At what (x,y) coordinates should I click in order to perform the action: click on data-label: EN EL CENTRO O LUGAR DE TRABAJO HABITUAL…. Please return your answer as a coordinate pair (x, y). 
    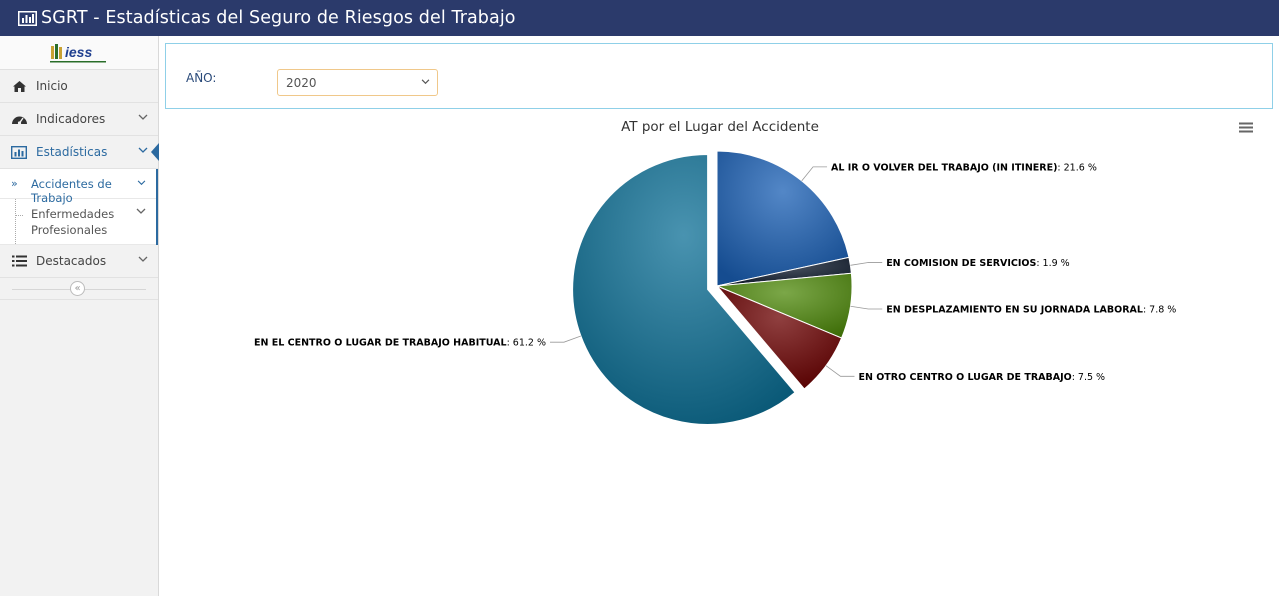
    Looking at the image, I should click on (400, 343).